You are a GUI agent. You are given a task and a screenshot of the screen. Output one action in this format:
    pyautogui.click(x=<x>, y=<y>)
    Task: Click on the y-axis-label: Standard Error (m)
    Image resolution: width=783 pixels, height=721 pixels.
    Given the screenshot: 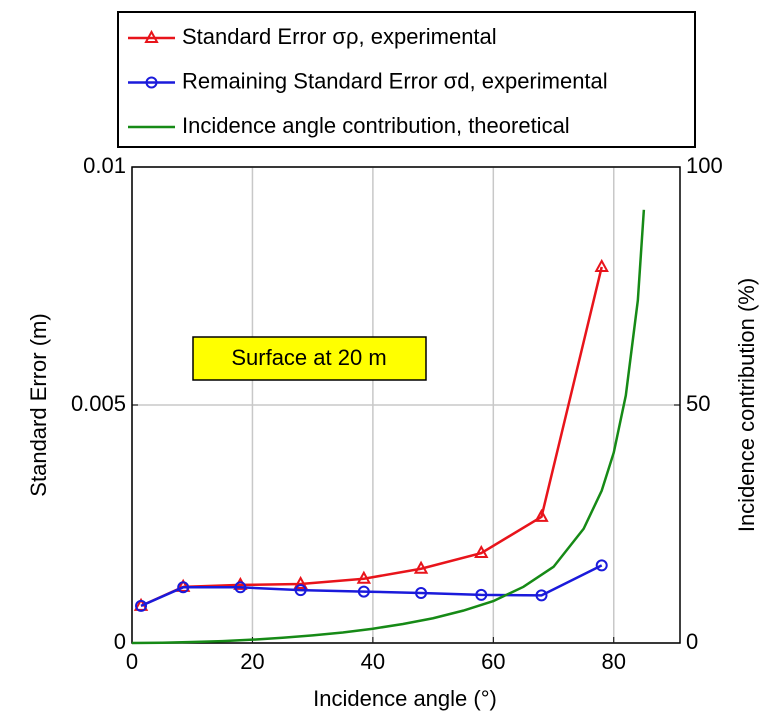 What is the action you would take?
    pyautogui.click(x=38, y=404)
    